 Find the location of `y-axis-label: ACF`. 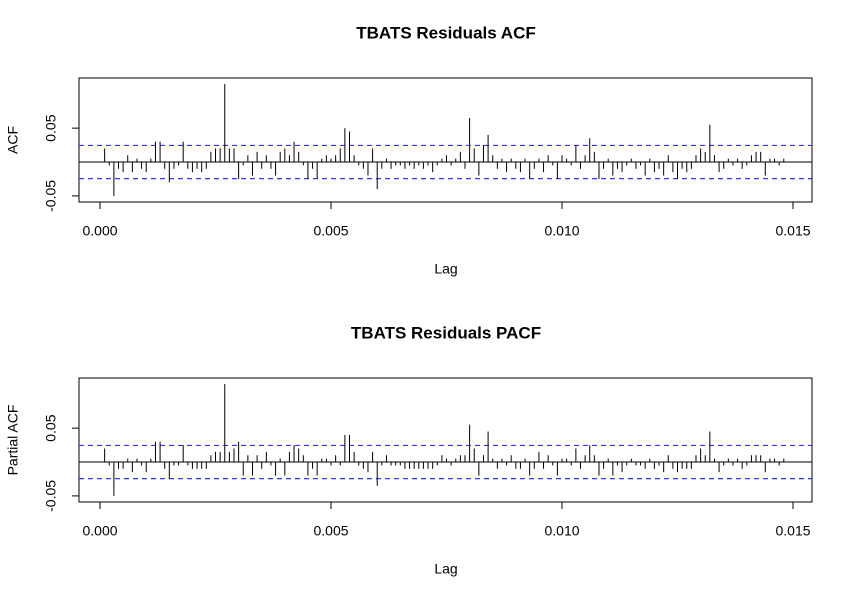

y-axis-label: ACF is located at coordinates (13, 140).